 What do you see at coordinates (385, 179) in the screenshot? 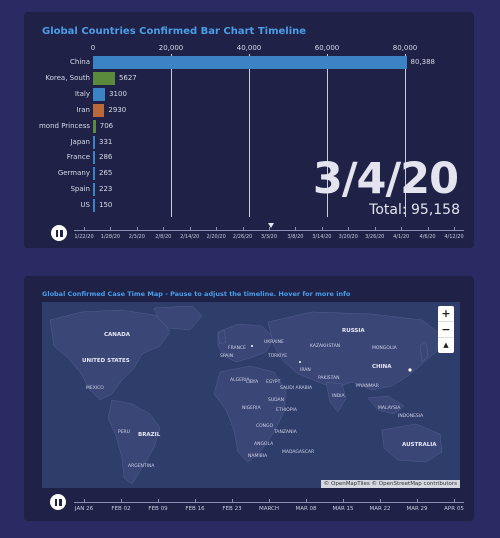
I see `current-date: 3/4/20` at bounding box center [385, 179].